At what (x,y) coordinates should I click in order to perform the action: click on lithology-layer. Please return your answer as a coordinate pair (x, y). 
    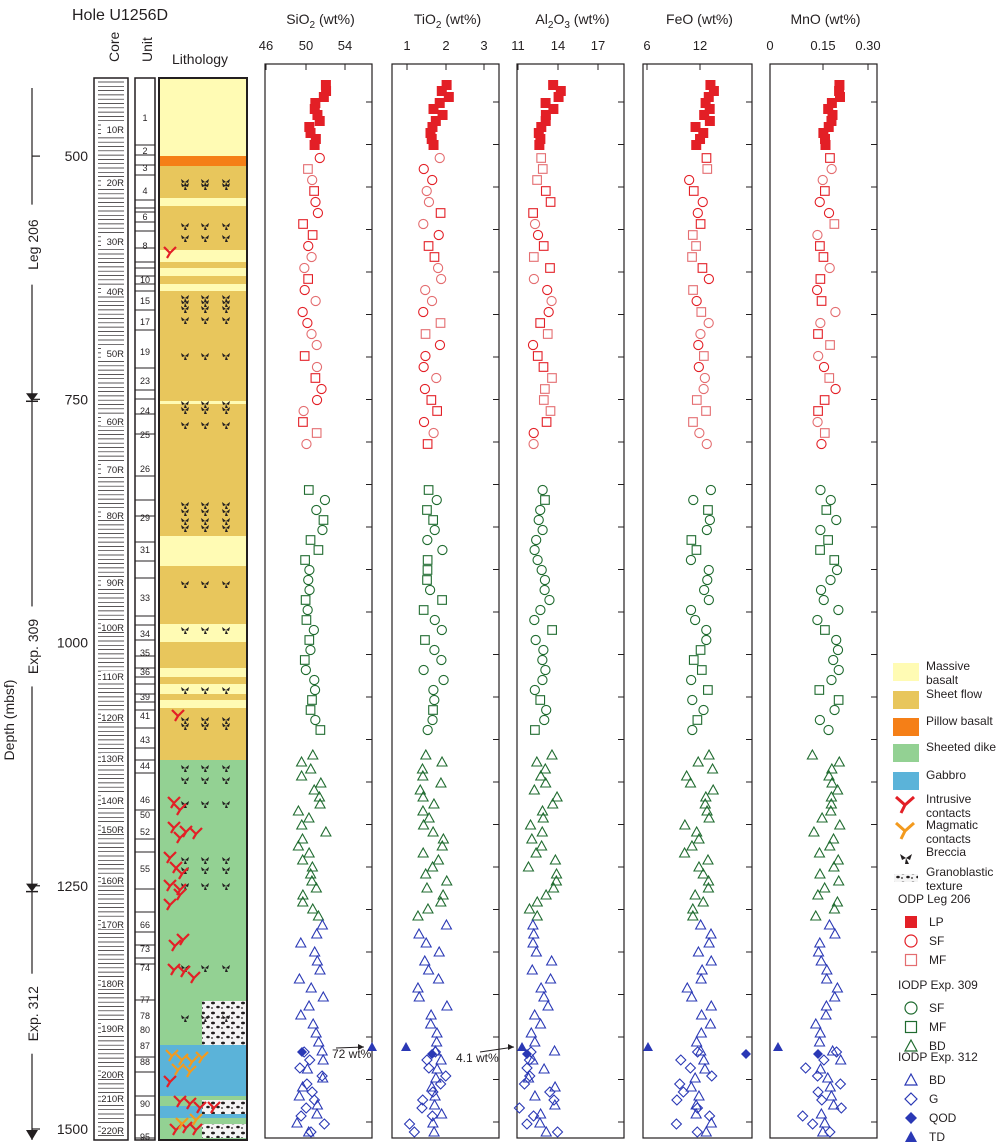
    Looking at the image, I should click on (203, 902).